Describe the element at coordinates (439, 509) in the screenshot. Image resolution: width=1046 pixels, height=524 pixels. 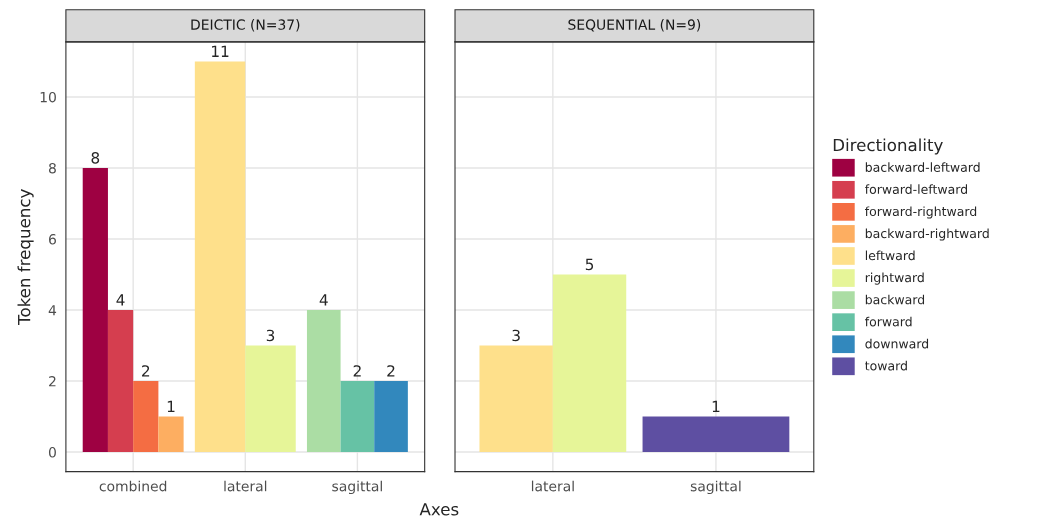
I see `x-axis-title: Axes` at that location.